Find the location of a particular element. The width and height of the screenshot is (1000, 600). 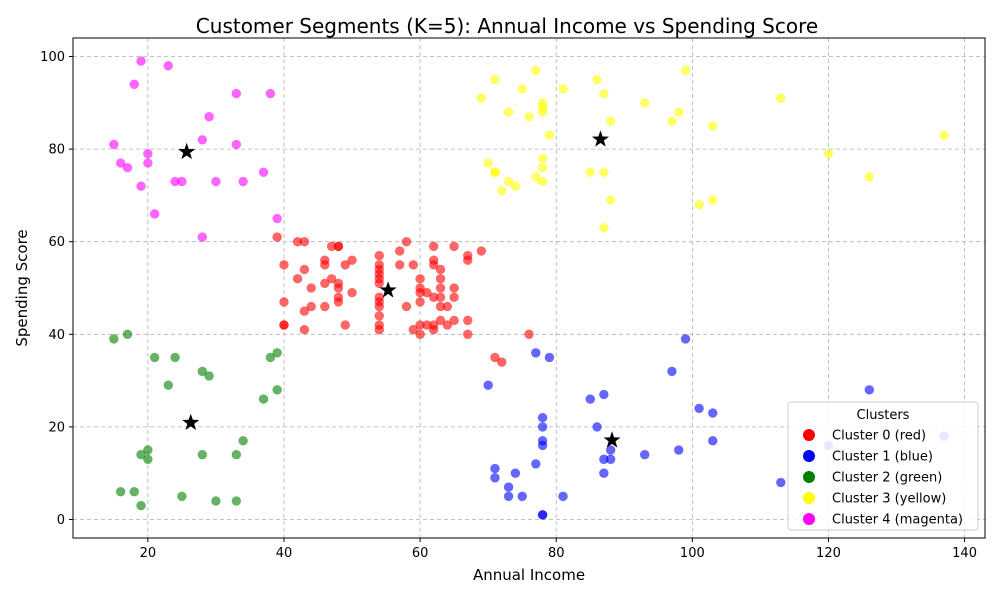

y-tick-label: 100 is located at coordinates (52, 57).